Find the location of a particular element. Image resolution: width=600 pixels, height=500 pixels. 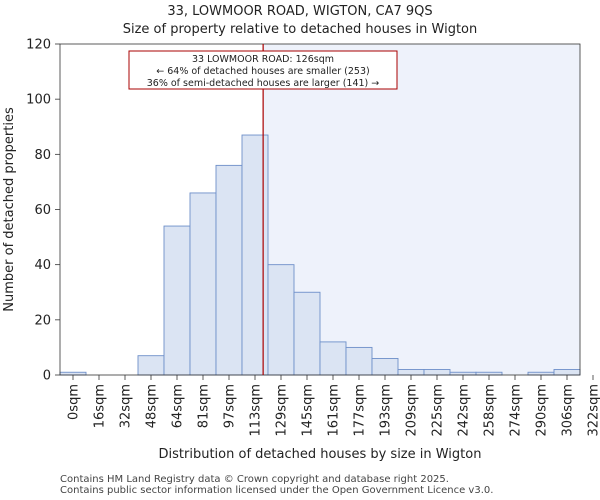

x-tick-label: 32sqm is located at coordinates (126, 406).